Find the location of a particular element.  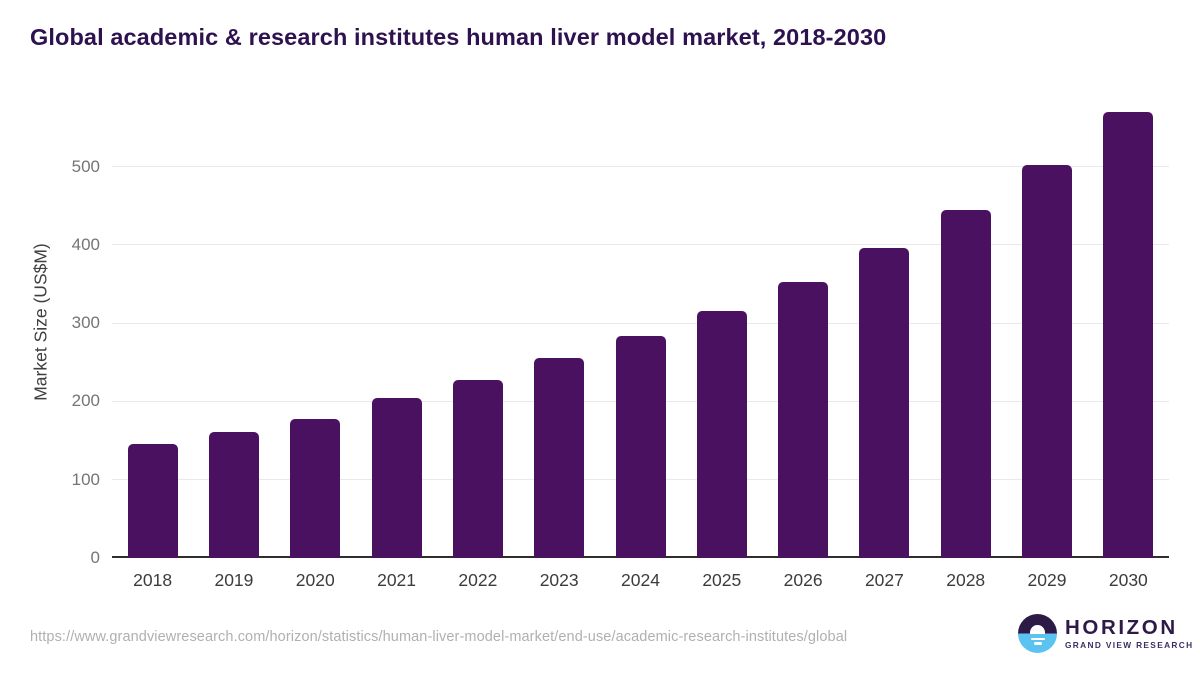

x-tick-label: 2029 is located at coordinates (1047, 580).